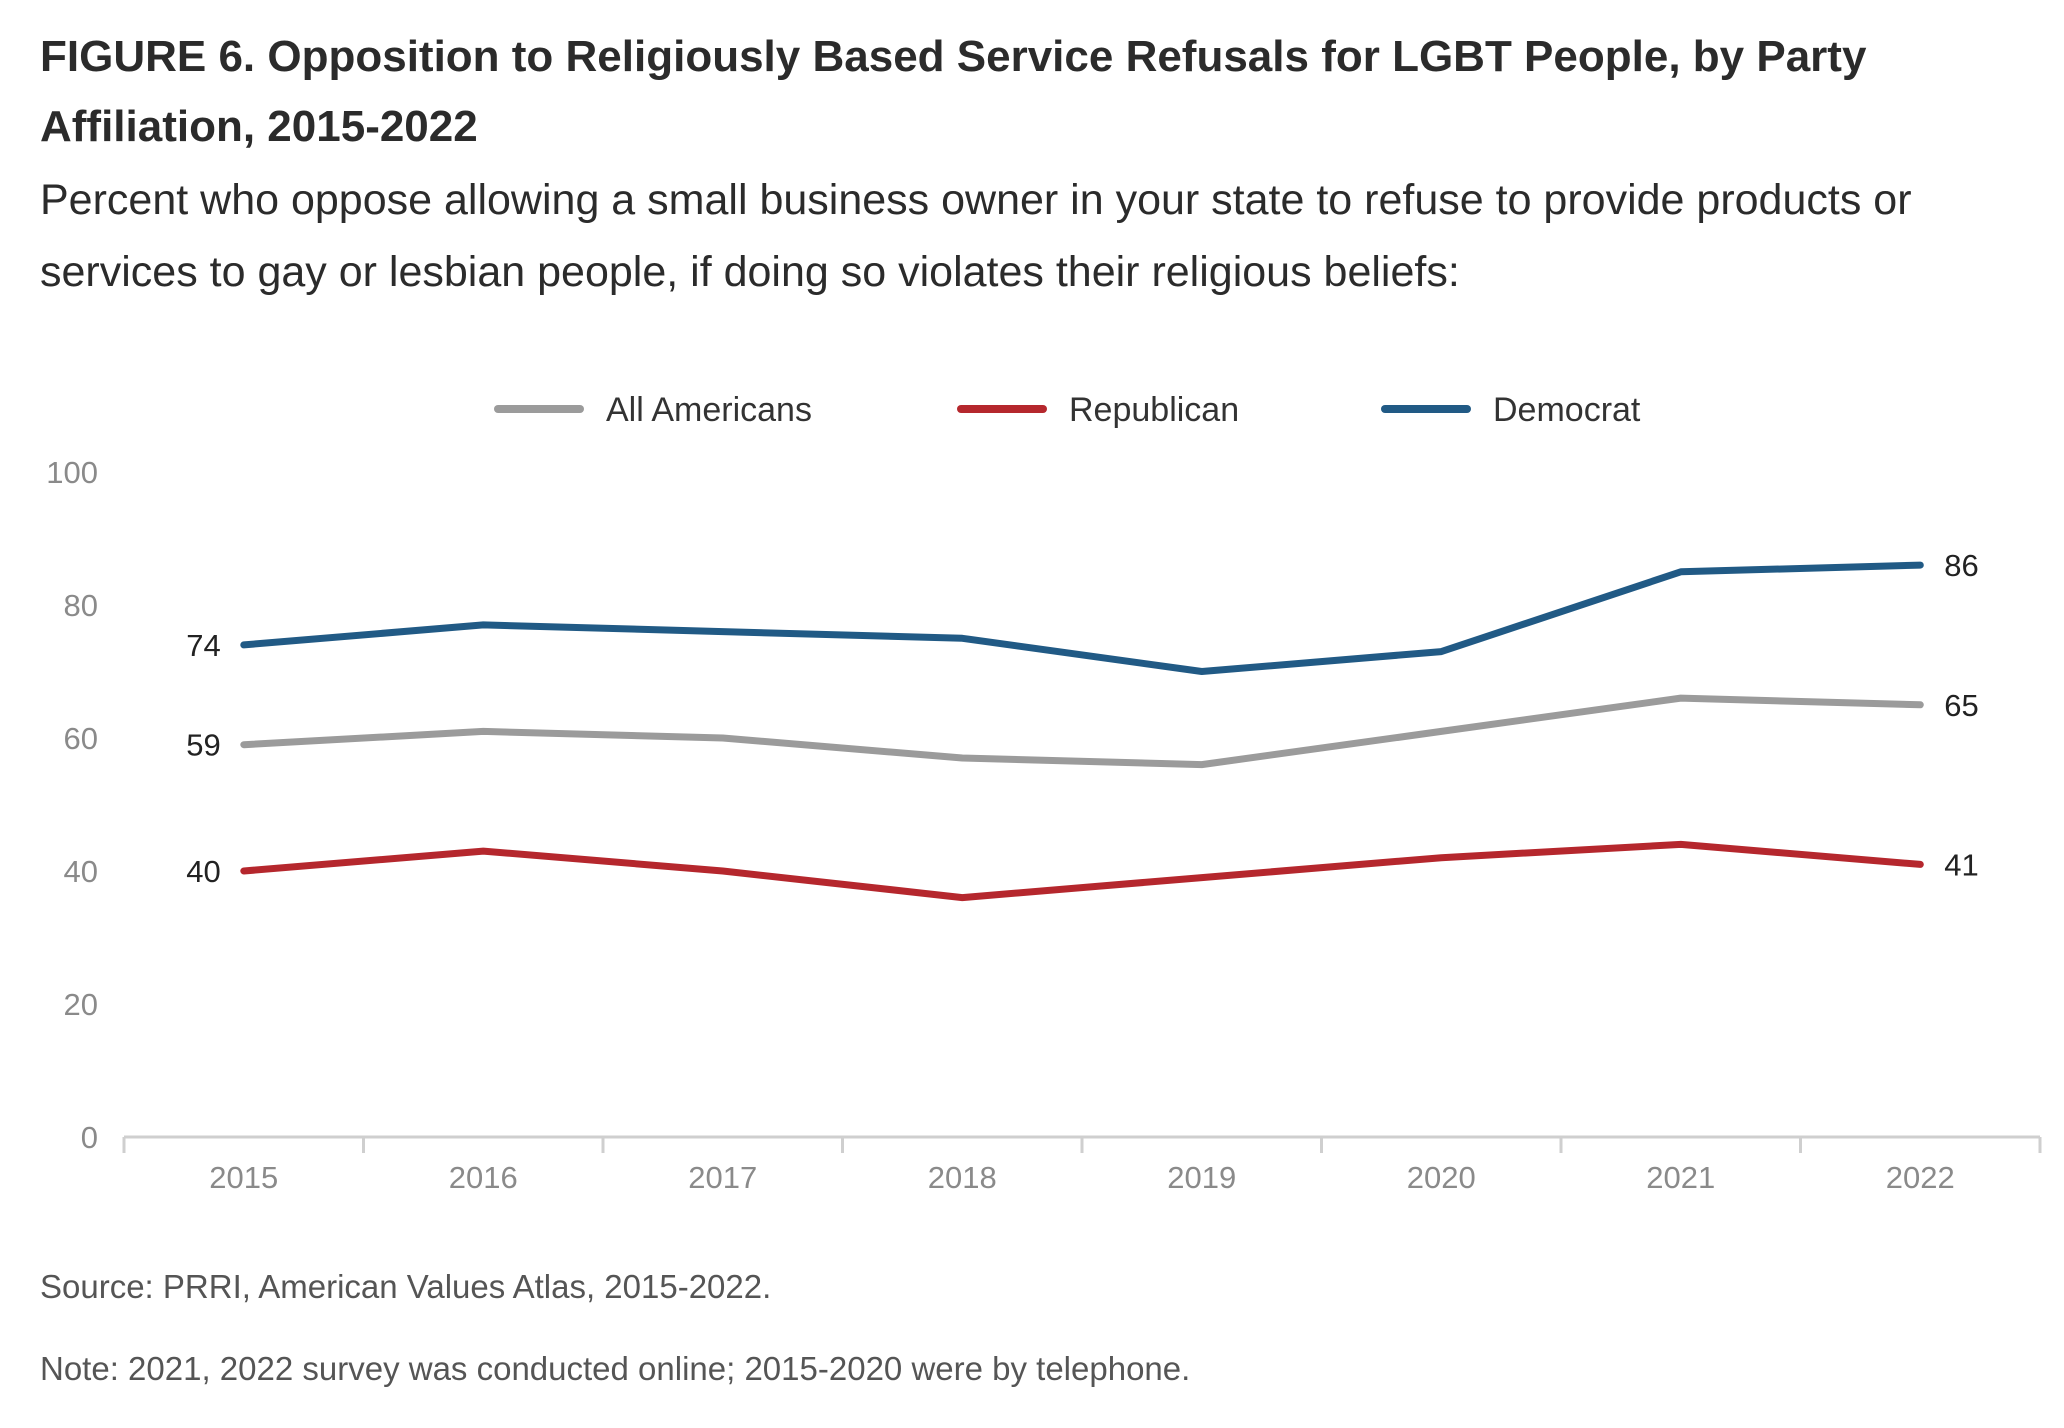 This screenshot has width=2064, height=1428. I want to click on x-tick-label: 2016, so click(483, 1177).